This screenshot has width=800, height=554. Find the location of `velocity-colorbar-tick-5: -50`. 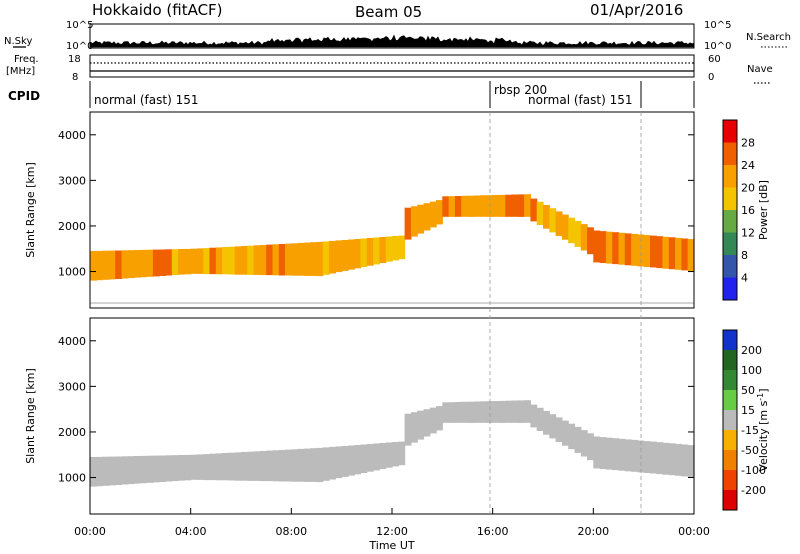

velocity-colorbar-tick-5: -50 is located at coordinates (750, 450).